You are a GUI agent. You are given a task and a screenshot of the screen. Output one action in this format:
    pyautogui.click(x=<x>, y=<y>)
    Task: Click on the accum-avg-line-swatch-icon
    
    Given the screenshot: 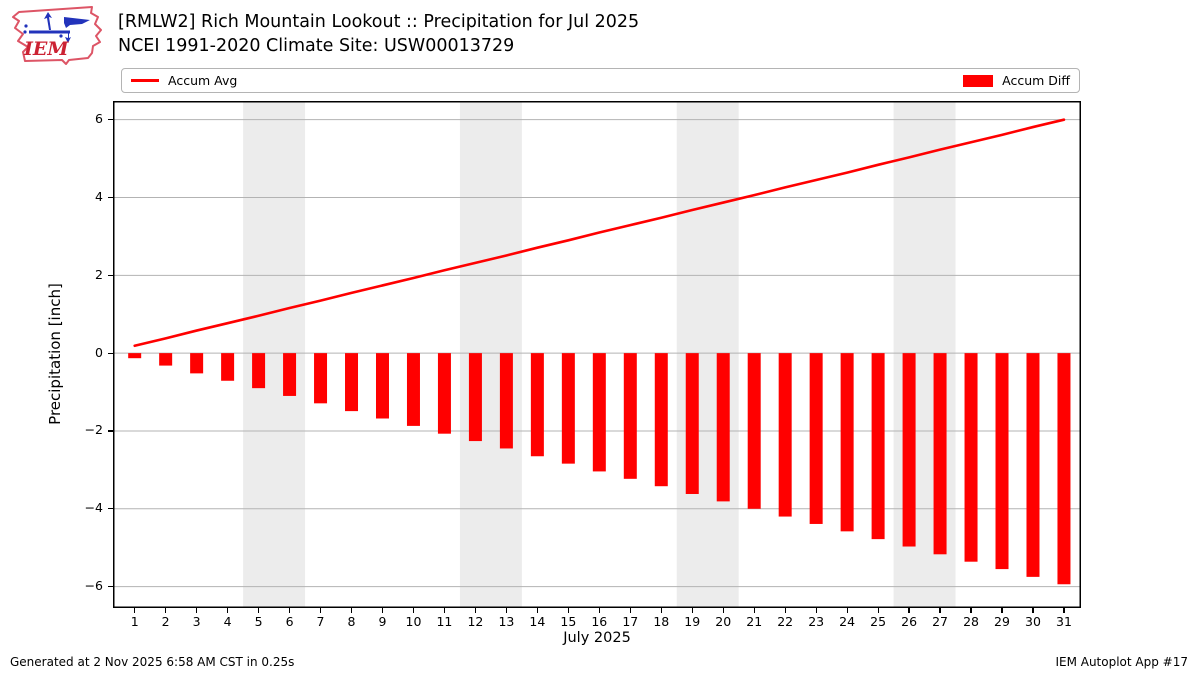 What is the action you would take?
    pyautogui.click(x=145, y=80)
    